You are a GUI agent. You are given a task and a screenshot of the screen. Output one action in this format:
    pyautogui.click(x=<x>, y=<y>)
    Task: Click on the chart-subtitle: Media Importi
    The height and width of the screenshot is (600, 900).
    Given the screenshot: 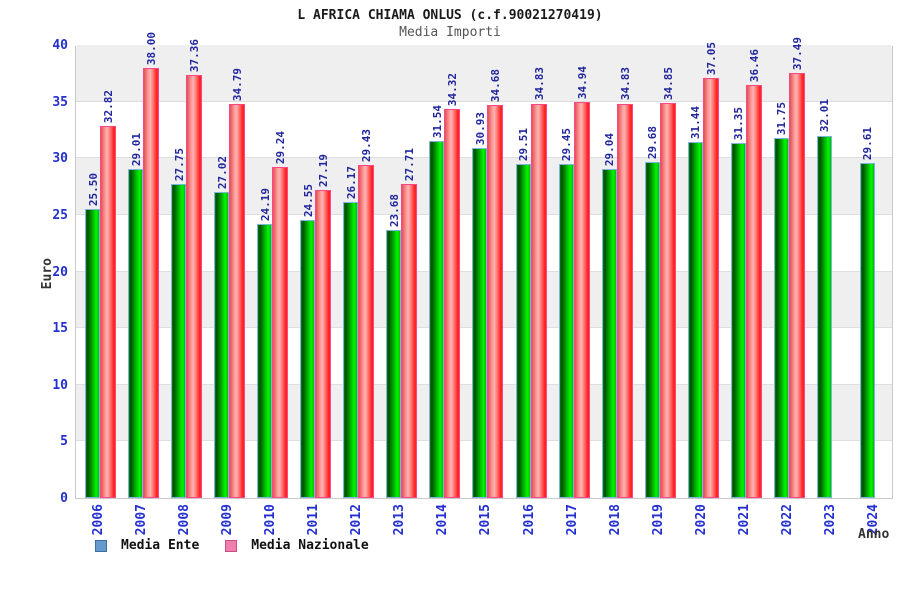 What is the action you would take?
    pyautogui.click(x=450, y=32)
    